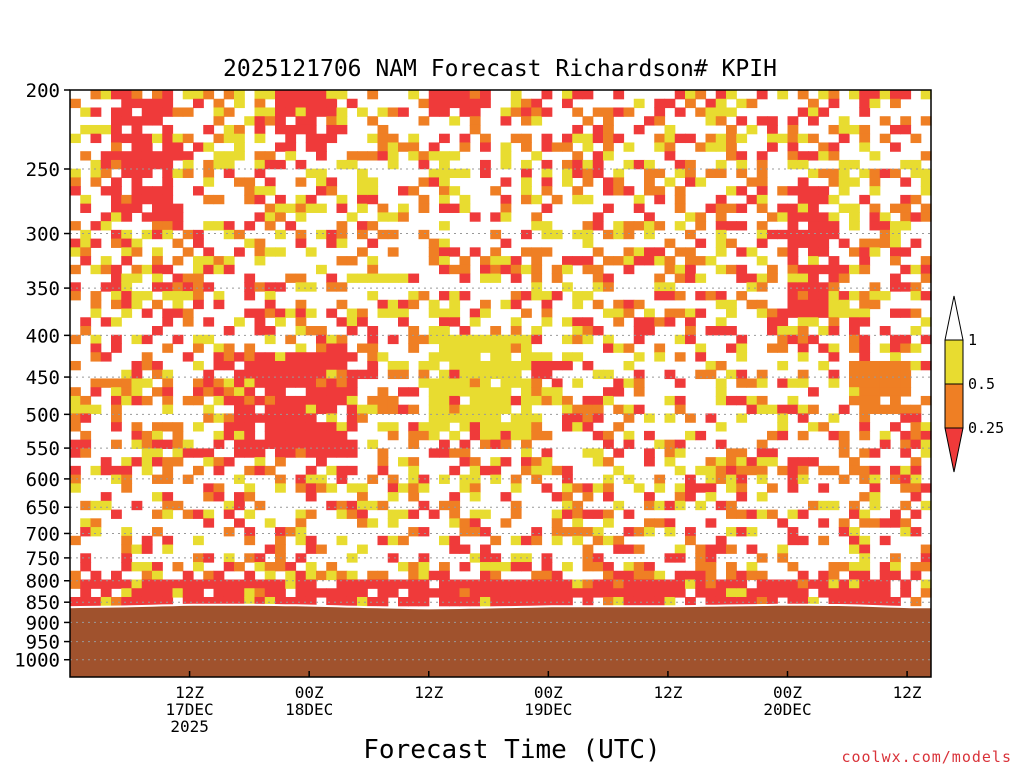 This screenshot has height=768, width=1024. I want to click on credit-text: coolwx.com/models, so click(926, 757).